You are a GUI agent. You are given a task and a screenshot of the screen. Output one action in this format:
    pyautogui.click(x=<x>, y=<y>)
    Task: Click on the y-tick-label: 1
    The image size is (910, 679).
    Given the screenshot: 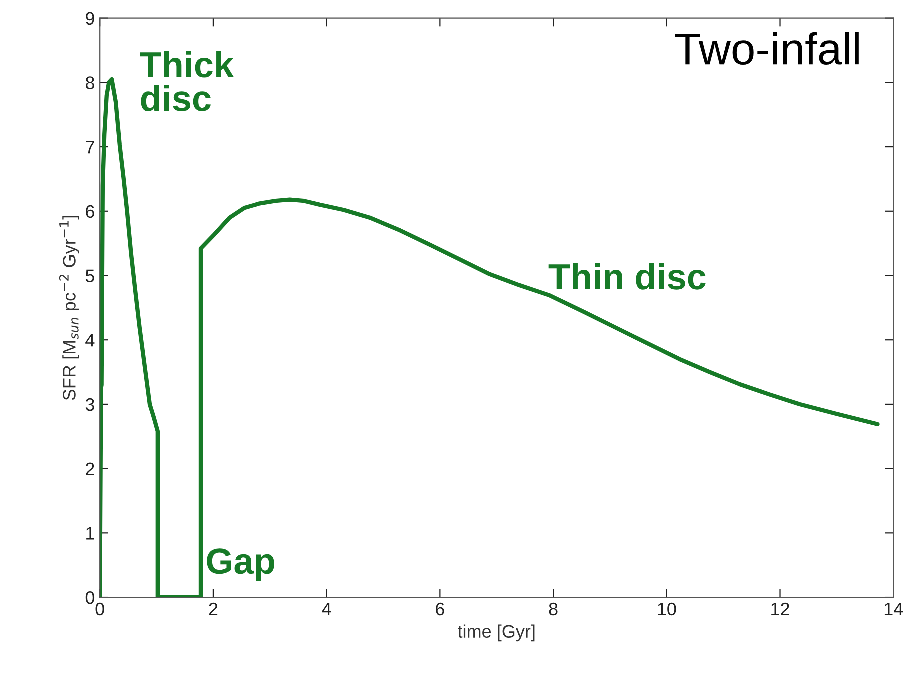 What is the action you would take?
    pyautogui.click(x=90, y=533)
    